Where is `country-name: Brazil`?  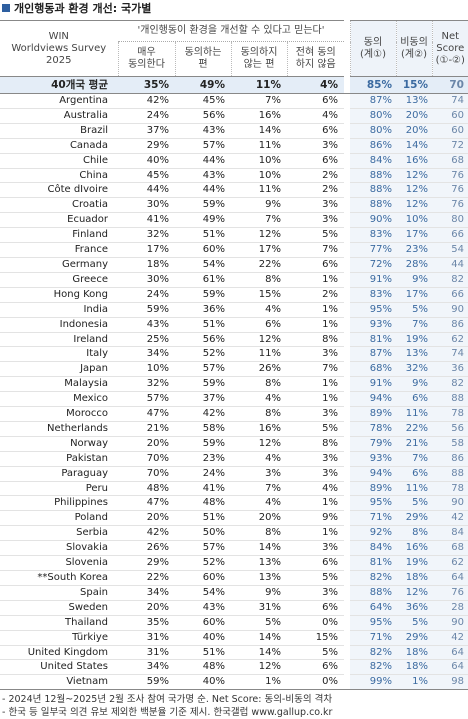
country-name: Brazil is located at coordinates (59, 131).